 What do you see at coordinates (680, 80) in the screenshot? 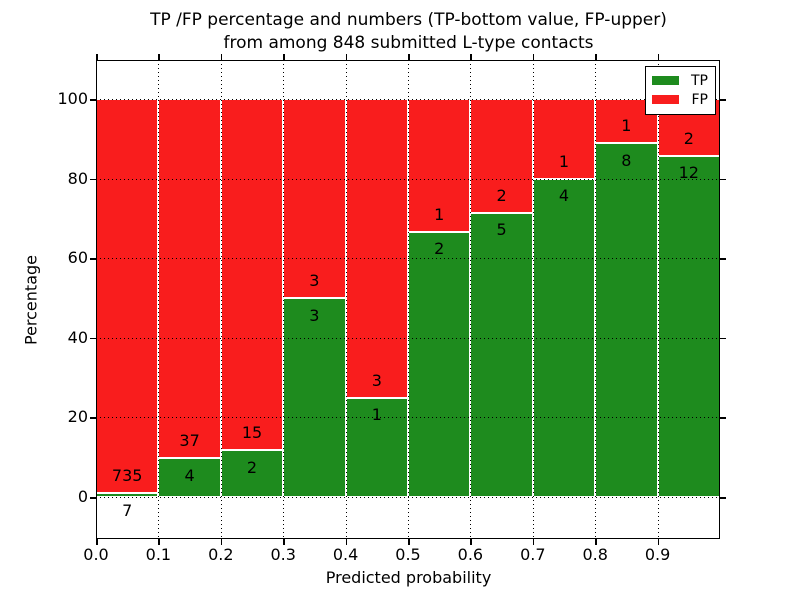
I see `legend-row: TP` at bounding box center [680, 80].